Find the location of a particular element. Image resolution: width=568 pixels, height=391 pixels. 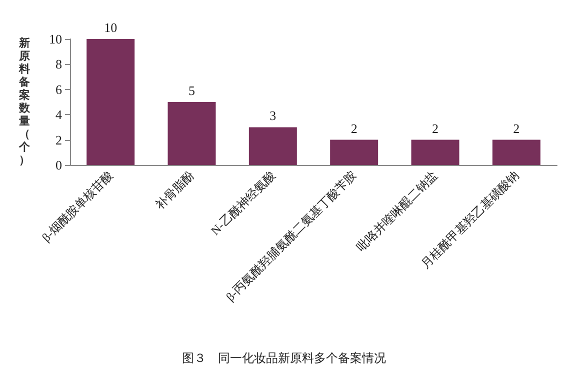

y-tick-label: 2 is located at coordinates (59, 140).